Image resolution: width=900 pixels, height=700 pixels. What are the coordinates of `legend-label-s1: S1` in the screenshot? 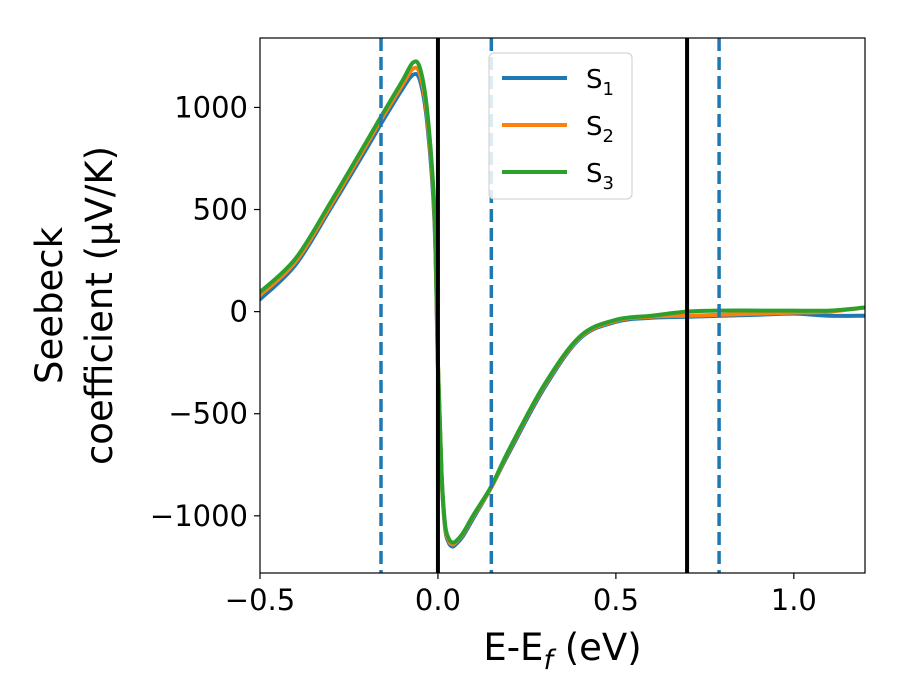 It's located at (600, 82).